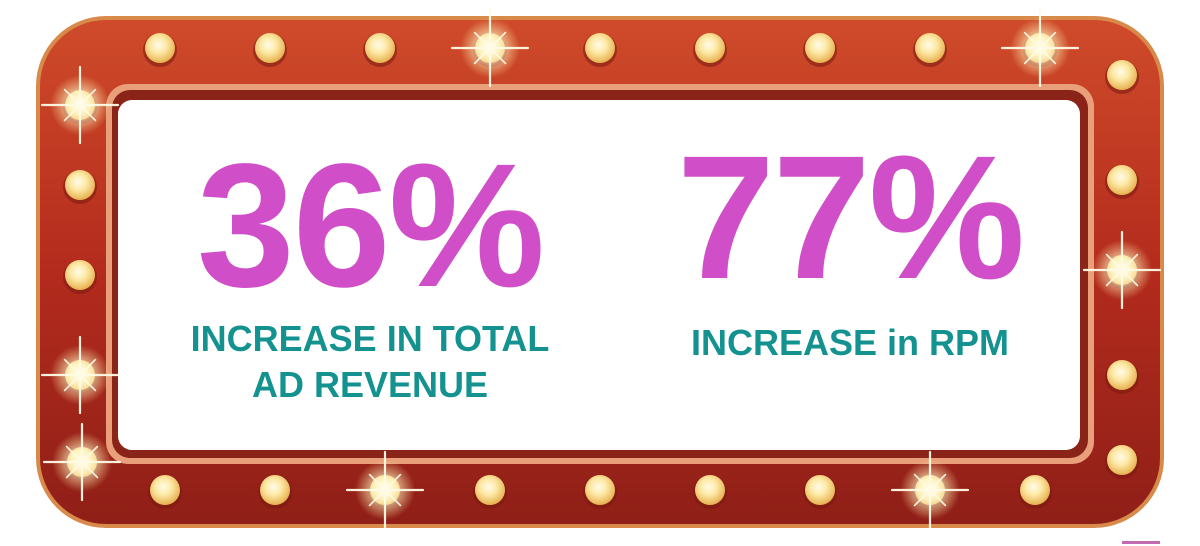 This screenshot has height=546, width=1200. I want to click on stat-caption-line: INCREASE IN TOTAL, so click(370, 338).